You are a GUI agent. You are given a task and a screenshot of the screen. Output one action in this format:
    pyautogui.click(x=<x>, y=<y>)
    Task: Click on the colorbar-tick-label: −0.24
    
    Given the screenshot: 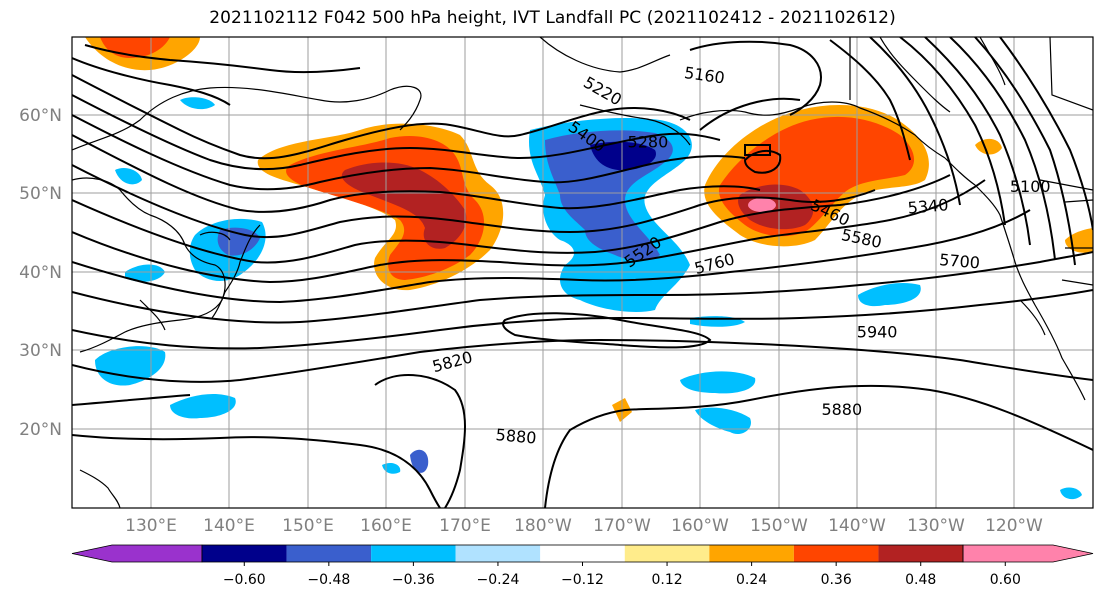 What is the action you would take?
    pyautogui.click(x=497, y=580)
    